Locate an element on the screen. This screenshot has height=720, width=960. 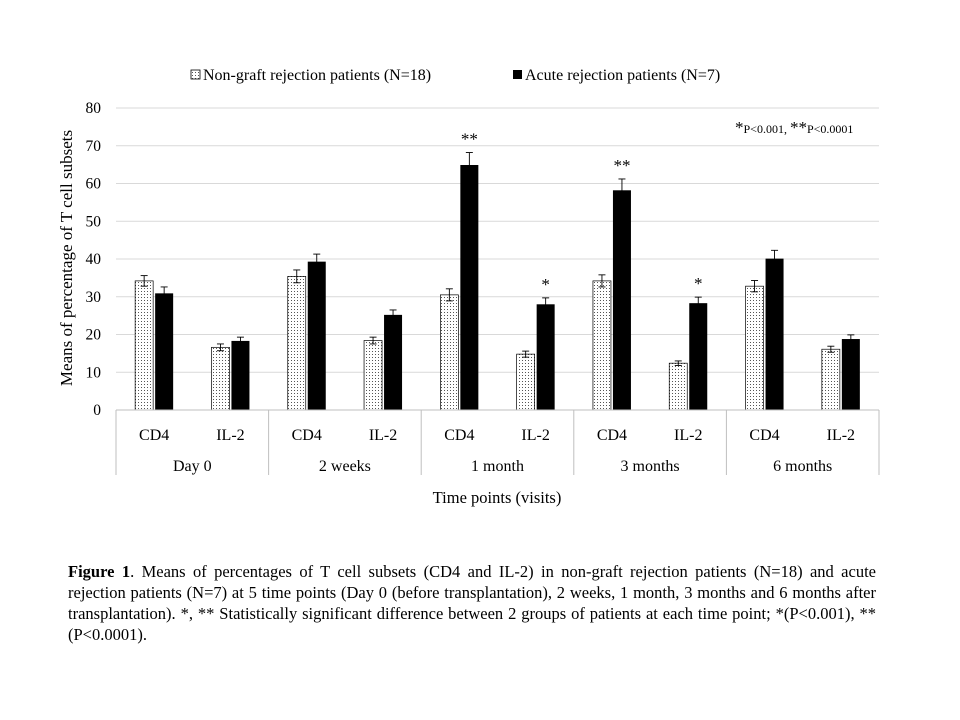
y-tick-label: 30 is located at coordinates (94, 297).